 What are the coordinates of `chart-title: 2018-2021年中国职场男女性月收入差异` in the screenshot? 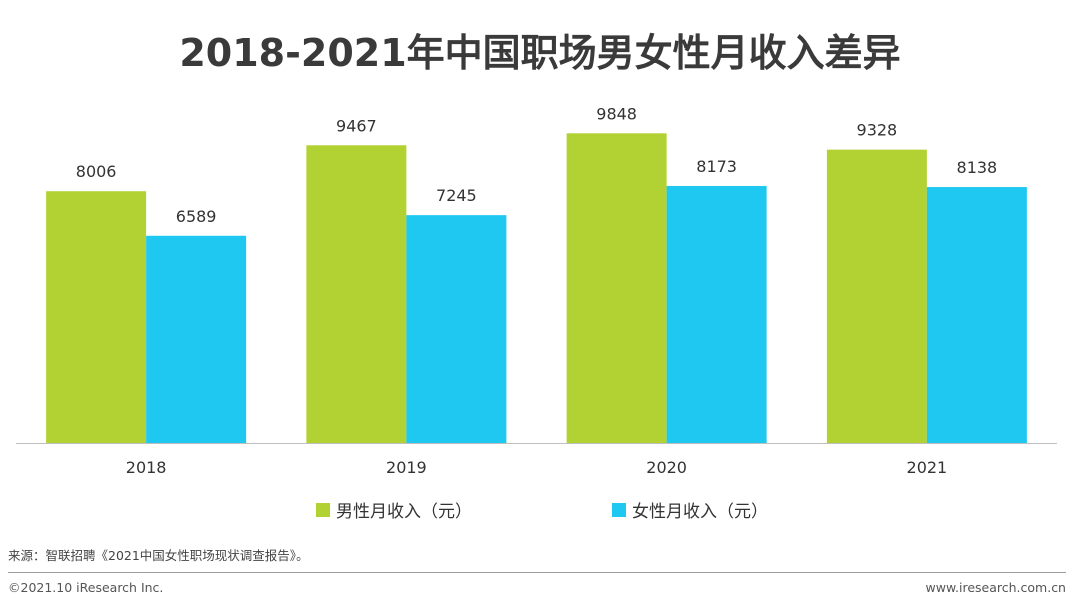 It's located at (540, 53).